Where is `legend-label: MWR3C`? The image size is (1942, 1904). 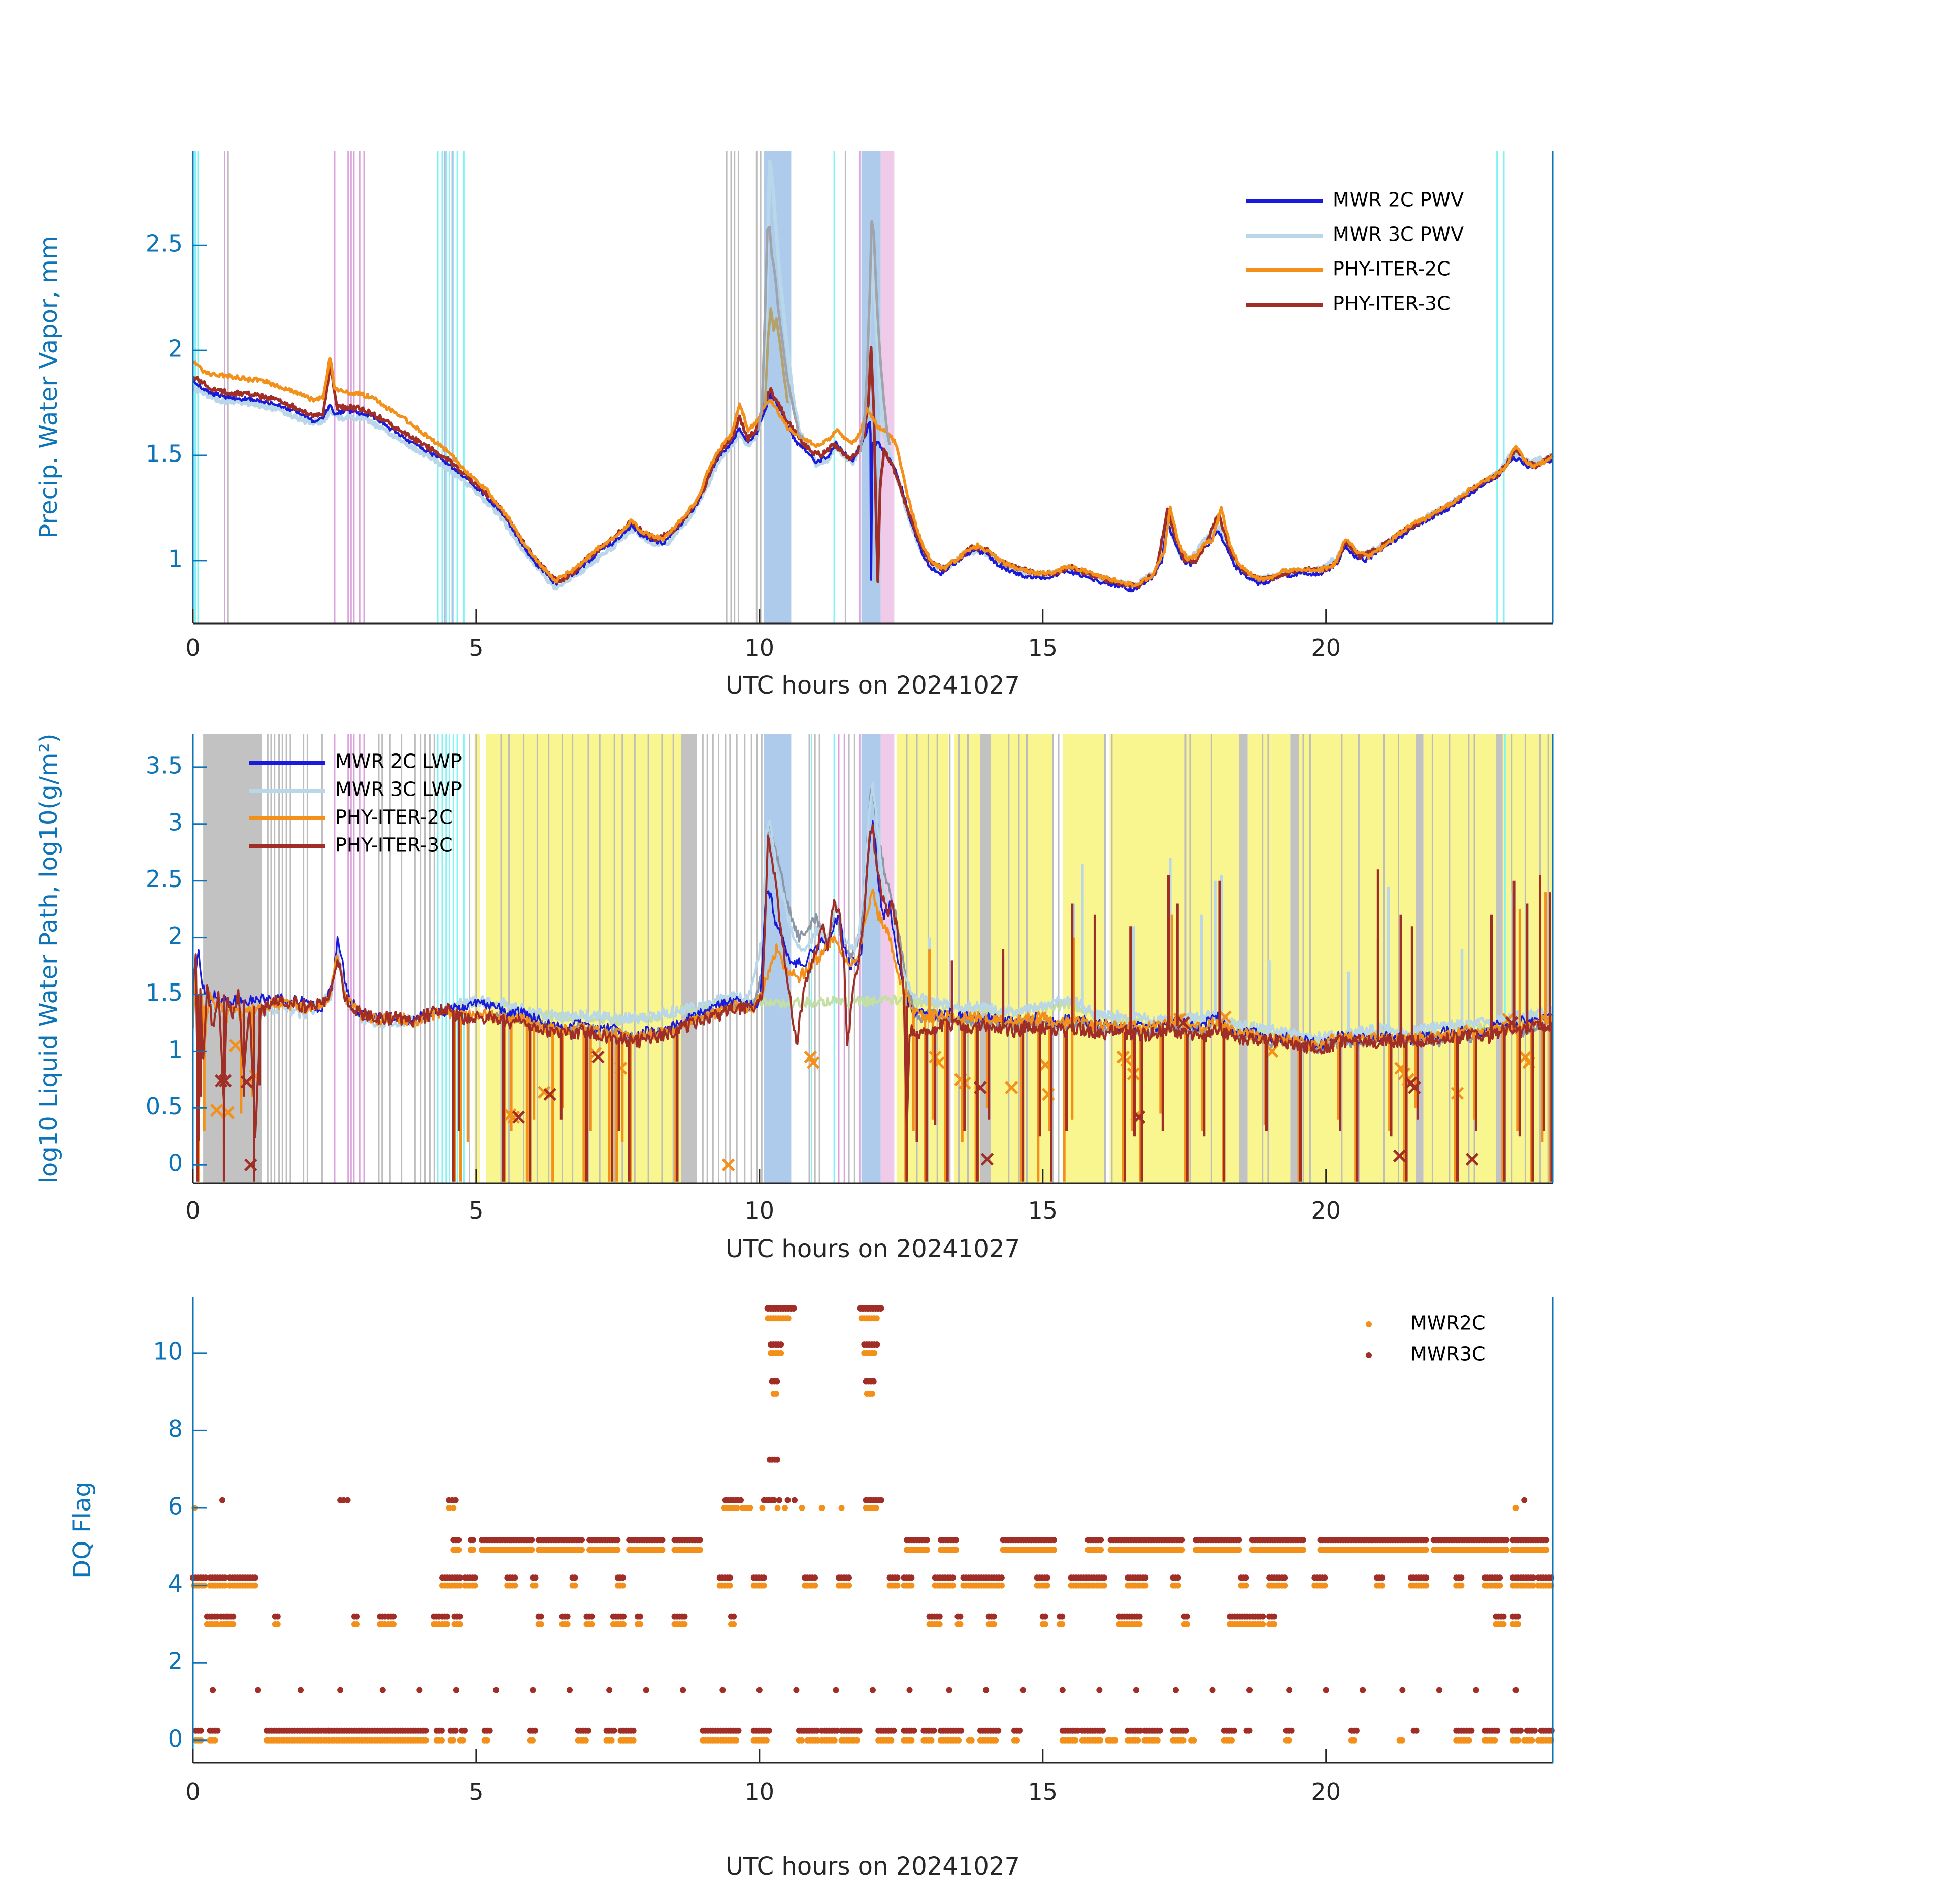
legend-label: MWR3C is located at coordinates (1447, 1354).